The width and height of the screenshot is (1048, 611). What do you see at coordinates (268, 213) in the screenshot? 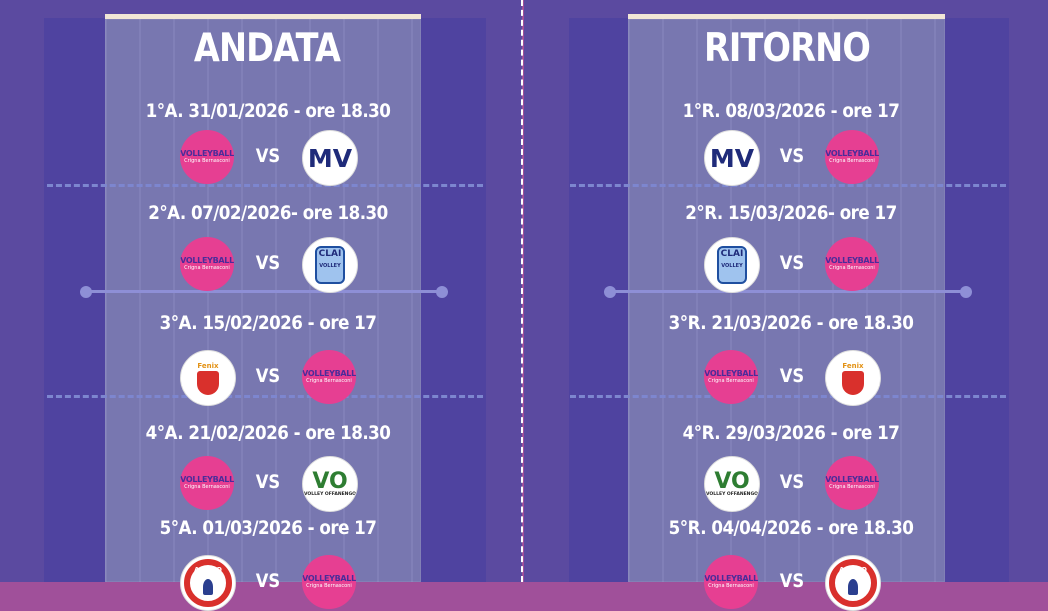
I see `andata-match-date: 2°A. 07/02/2026- ore 18.30` at bounding box center [268, 213].